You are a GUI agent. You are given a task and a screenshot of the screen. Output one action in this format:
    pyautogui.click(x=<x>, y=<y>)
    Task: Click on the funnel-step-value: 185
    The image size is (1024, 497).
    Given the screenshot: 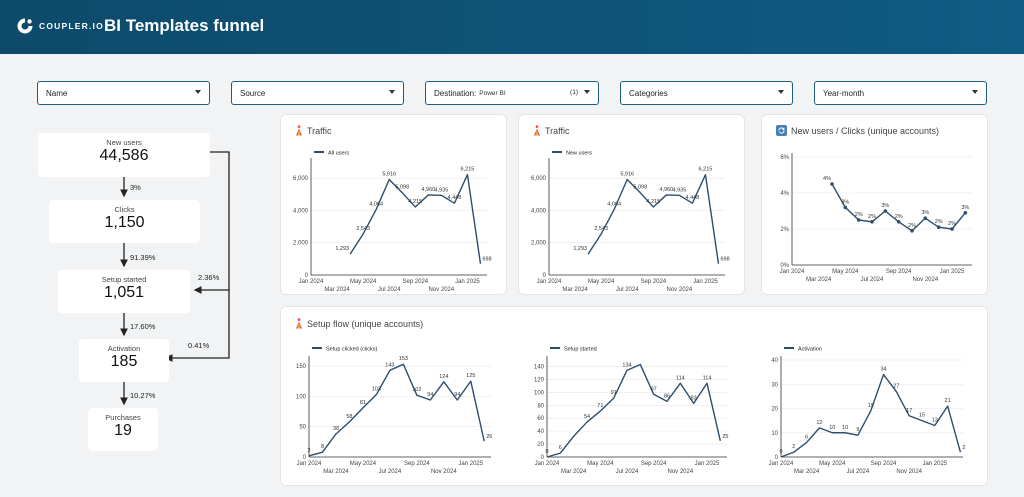 What is the action you would take?
    pyautogui.click(x=124, y=361)
    